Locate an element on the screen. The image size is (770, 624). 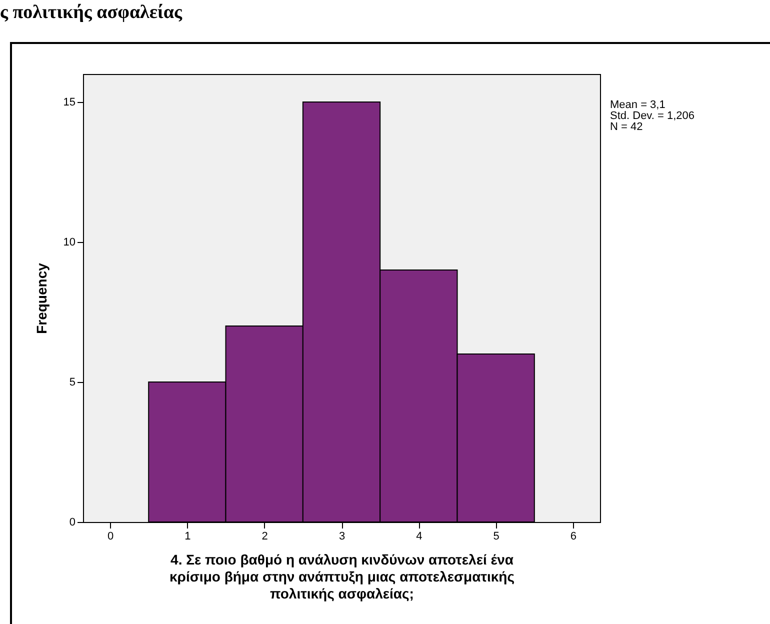
x-tick-label: 3 is located at coordinates (342, 536).